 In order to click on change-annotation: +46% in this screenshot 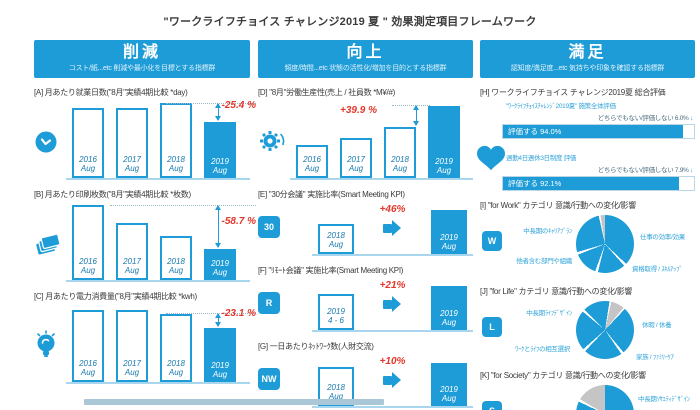, I will do `click(392, 227)`.